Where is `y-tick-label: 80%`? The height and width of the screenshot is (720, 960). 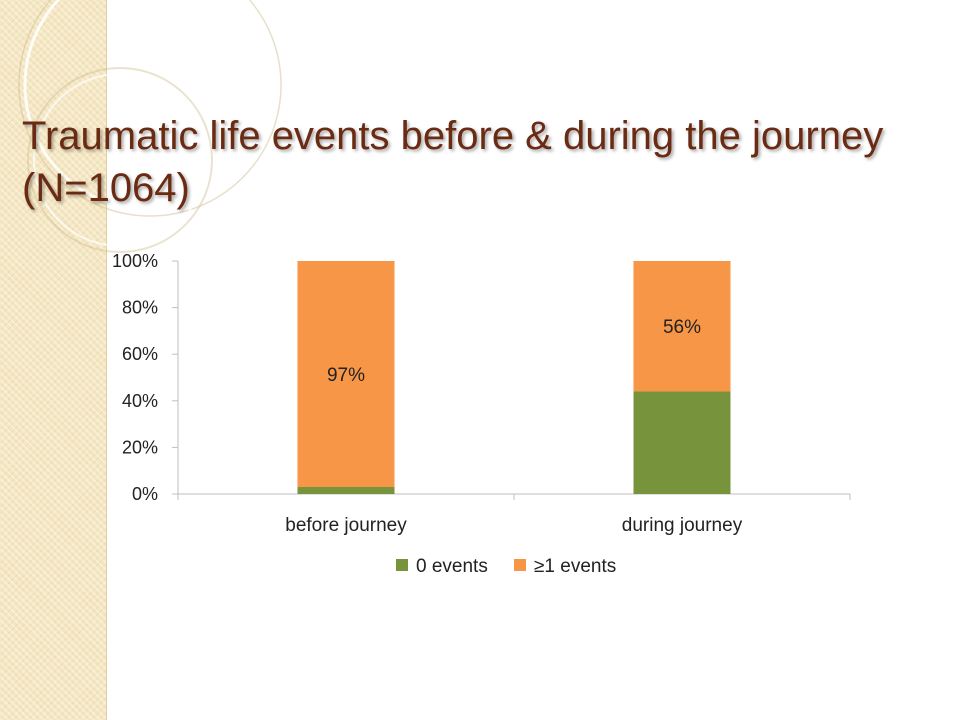
y-tick-label: 80% is located at coordinates (140, 308).